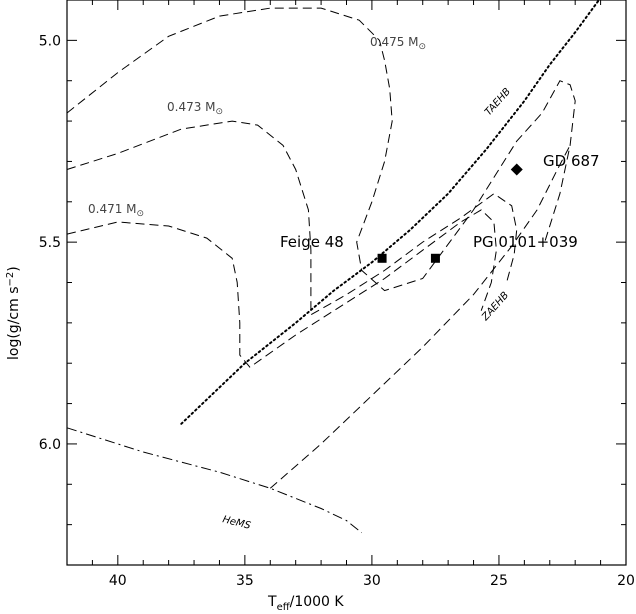  Describe the element at coordinates (398, 43) in the screenshot. I see `label-0475: 0.475 M⊙` at that location.